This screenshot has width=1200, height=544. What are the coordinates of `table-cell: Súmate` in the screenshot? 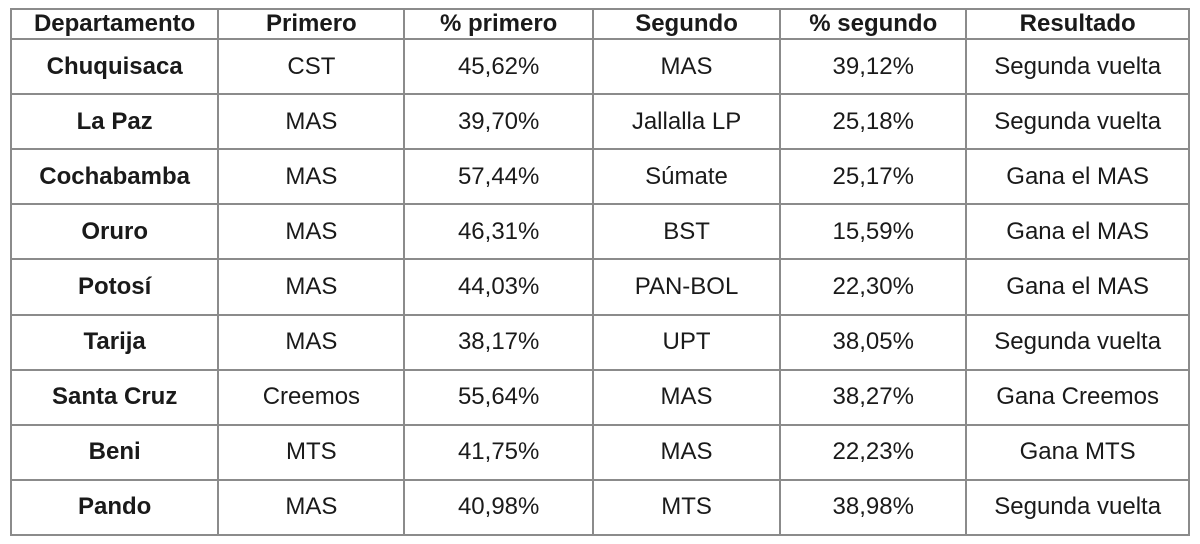 It's located at (686, 177).